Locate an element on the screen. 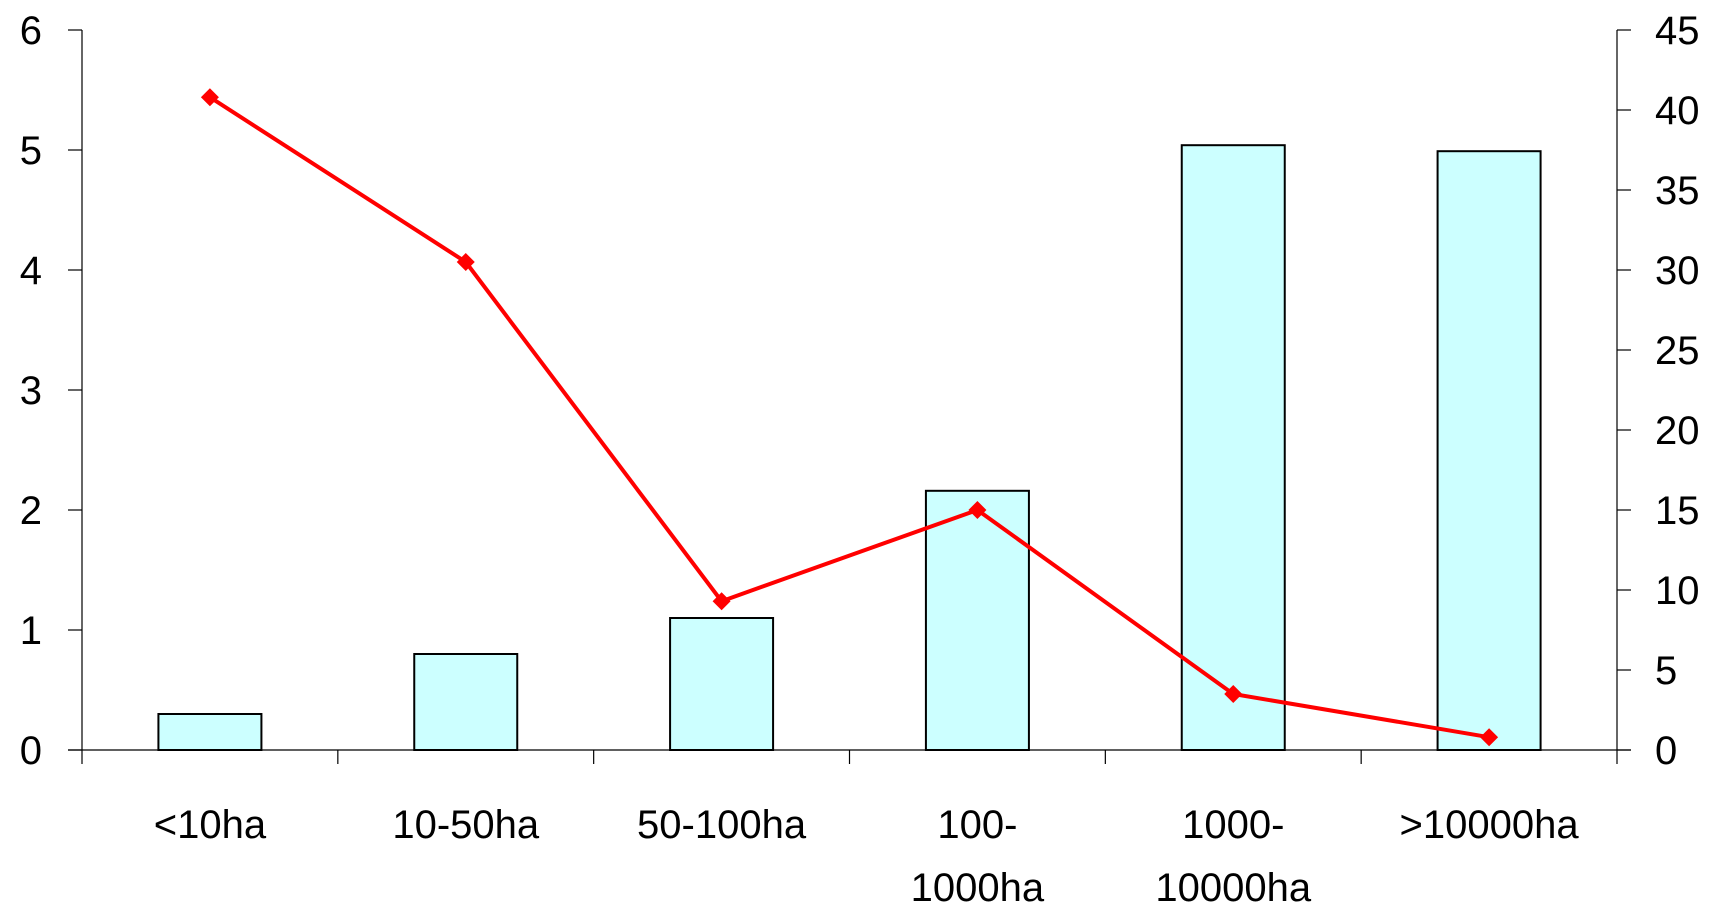 The image size is (1721, 903). left-y-tick-label: 4 is located at coordinates (31, 271).